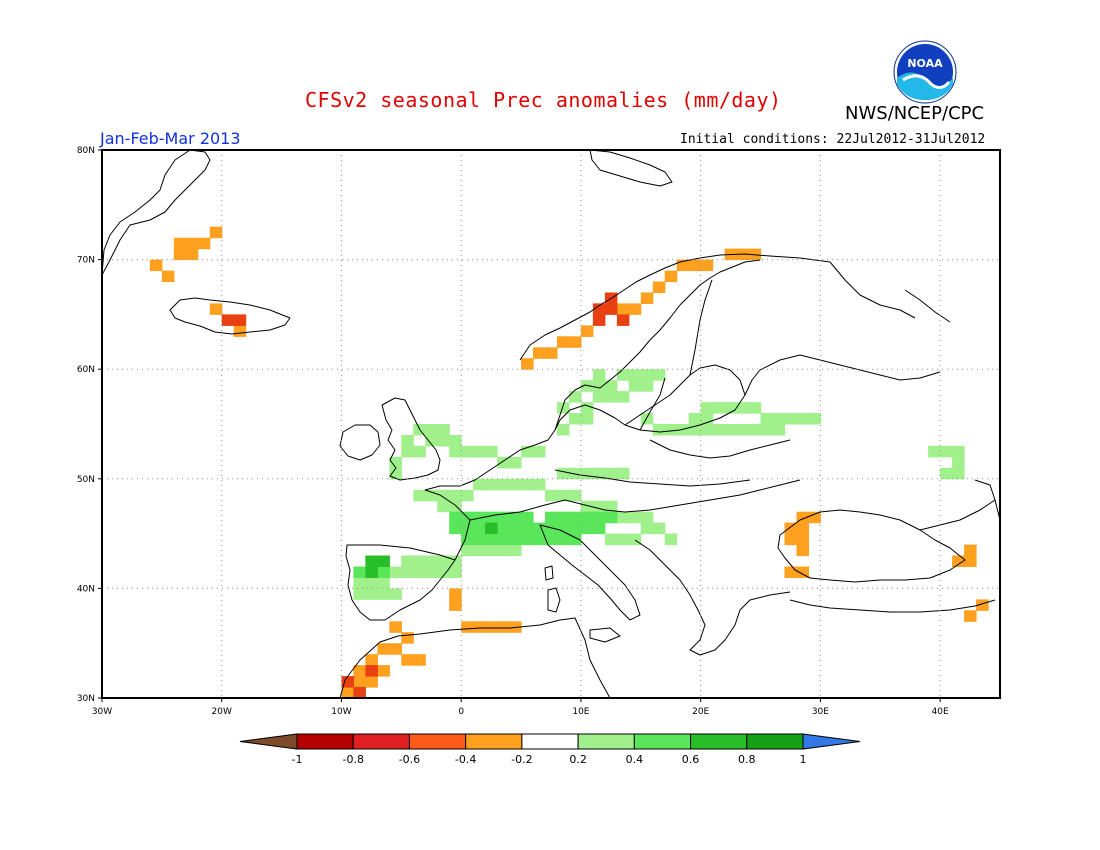  I want to click on lon-tick-label: 0, so click(461, 712).